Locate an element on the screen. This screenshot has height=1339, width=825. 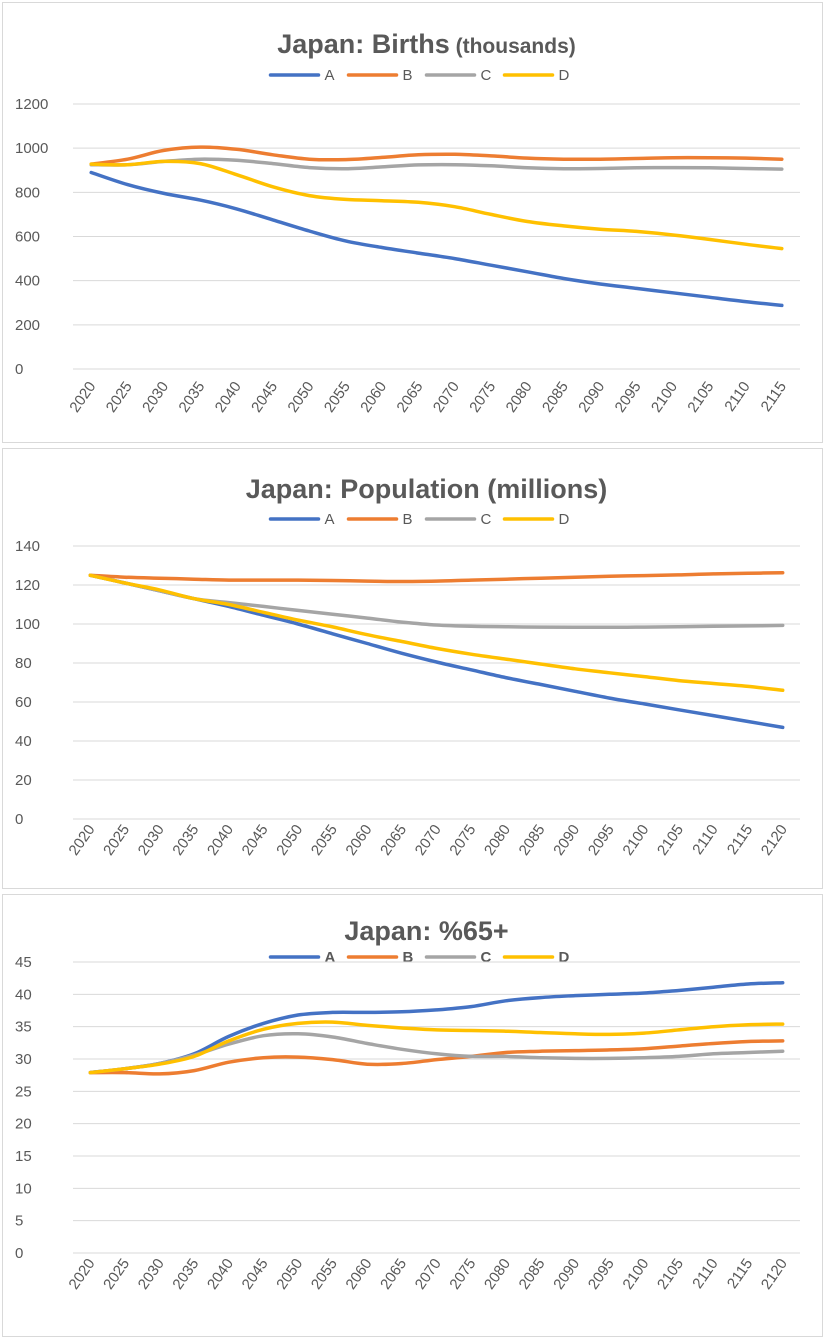
y-tick-label: 800 is located at coordinates (27, 192).